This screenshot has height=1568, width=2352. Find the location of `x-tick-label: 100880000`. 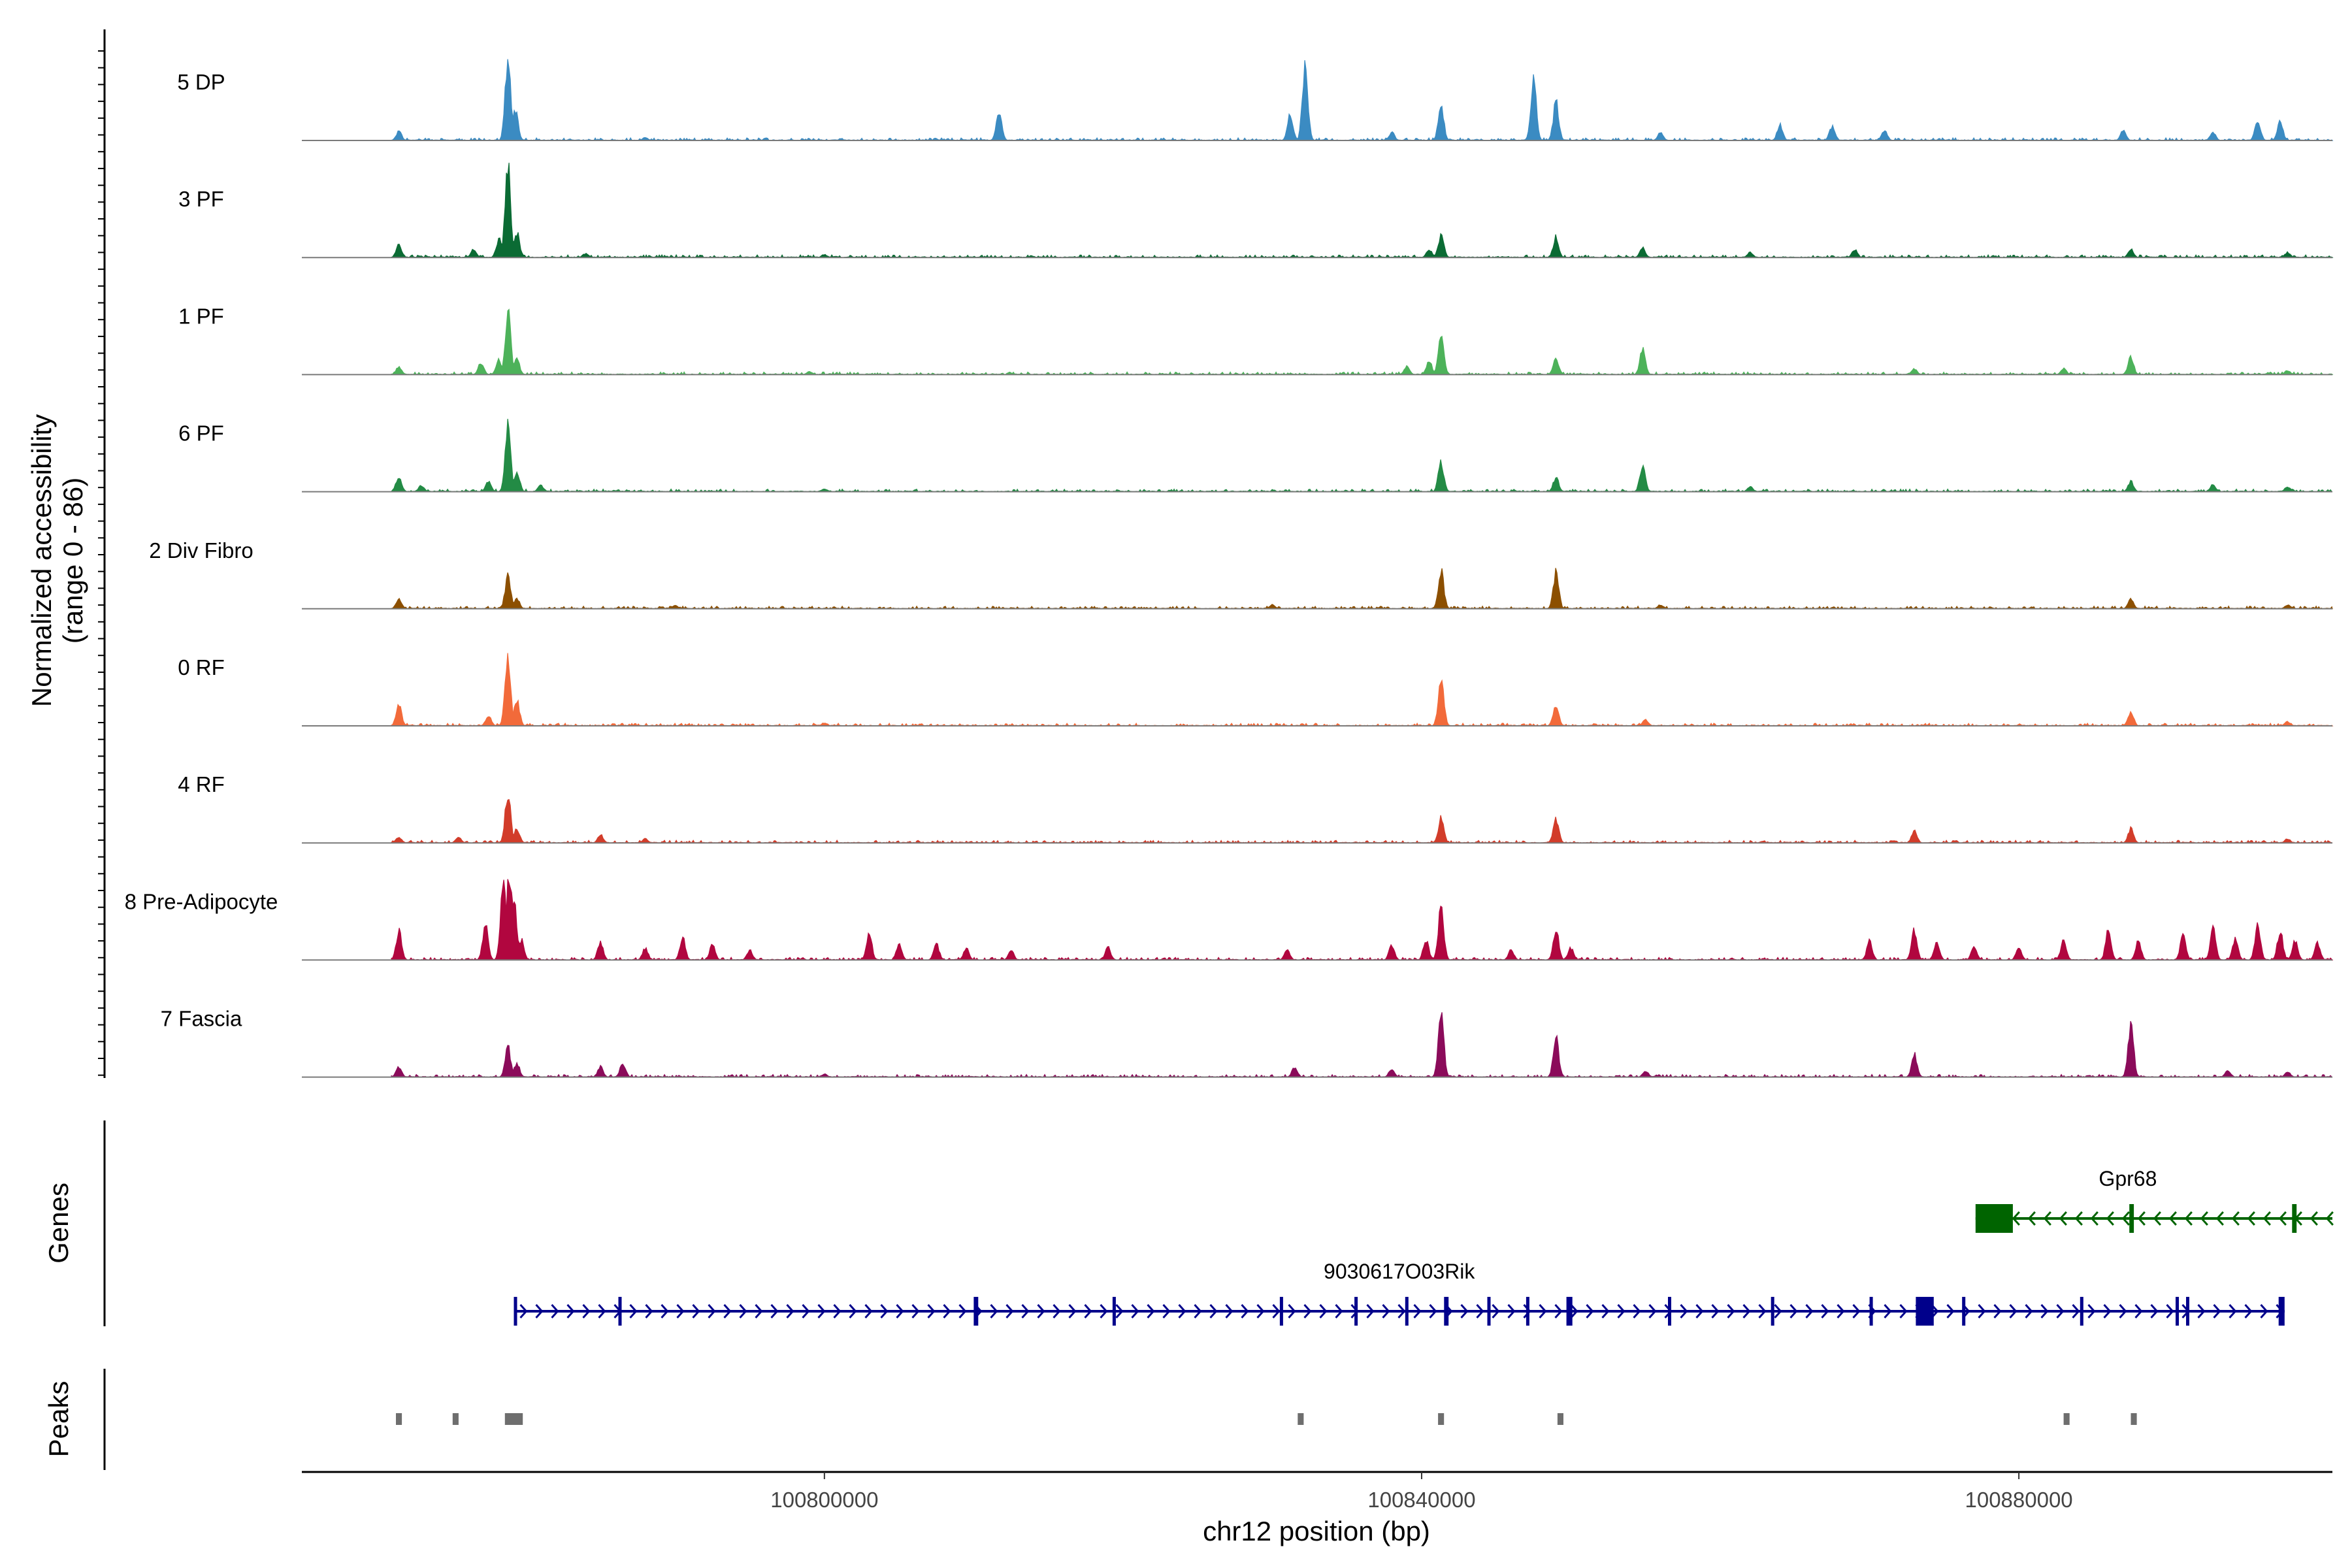

x-tick-label: 100880000 is located at coordinates (2018, 1500).